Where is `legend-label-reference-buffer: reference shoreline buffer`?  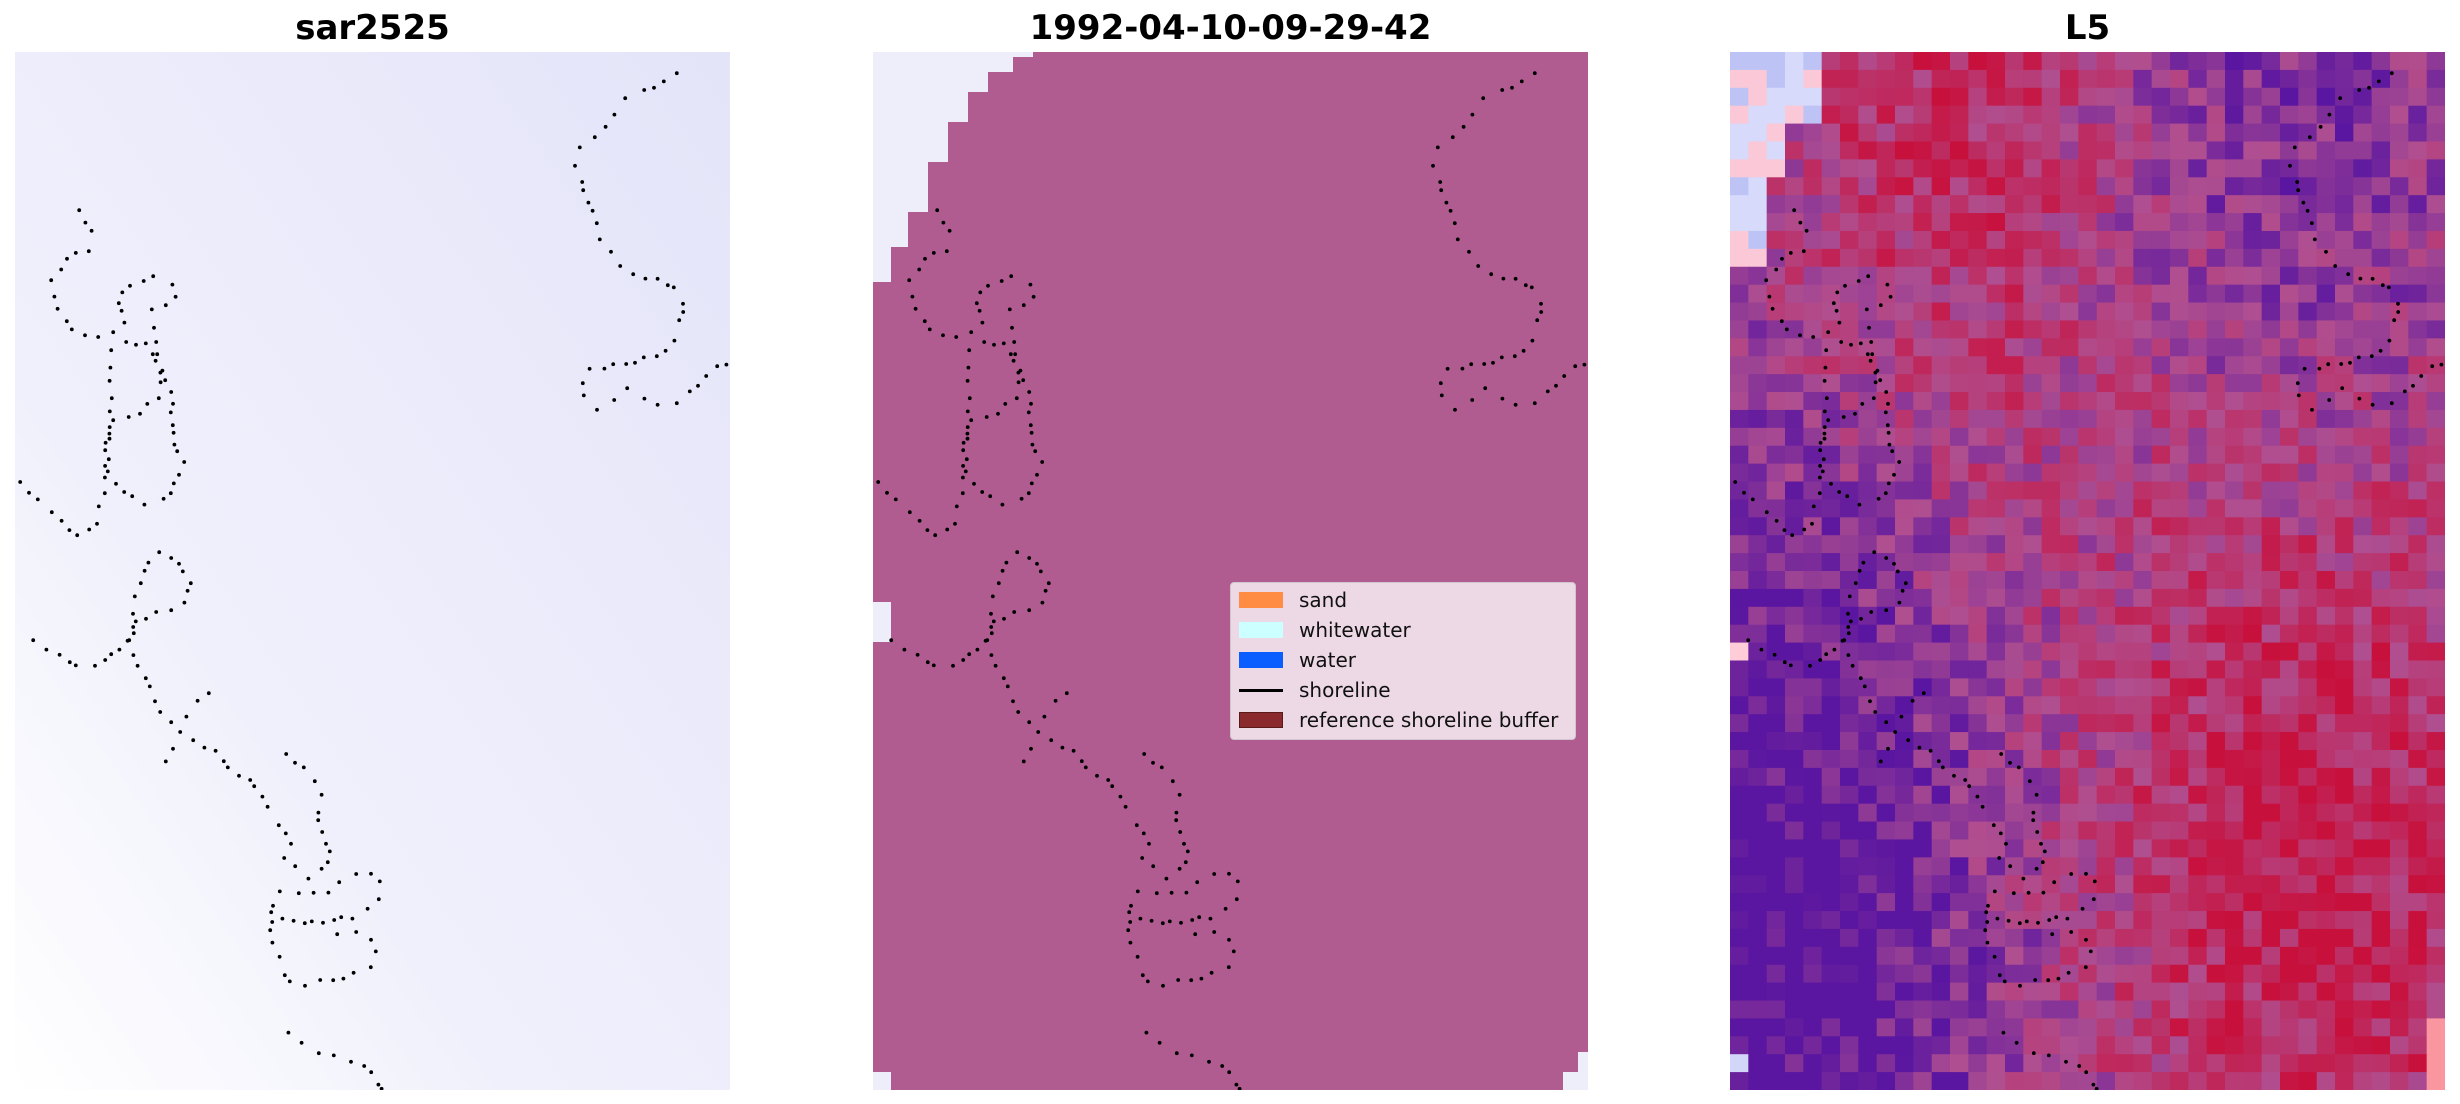 legend-label-reference-buffer: reference shoreline buffer is located at coordinates (1429, 720).